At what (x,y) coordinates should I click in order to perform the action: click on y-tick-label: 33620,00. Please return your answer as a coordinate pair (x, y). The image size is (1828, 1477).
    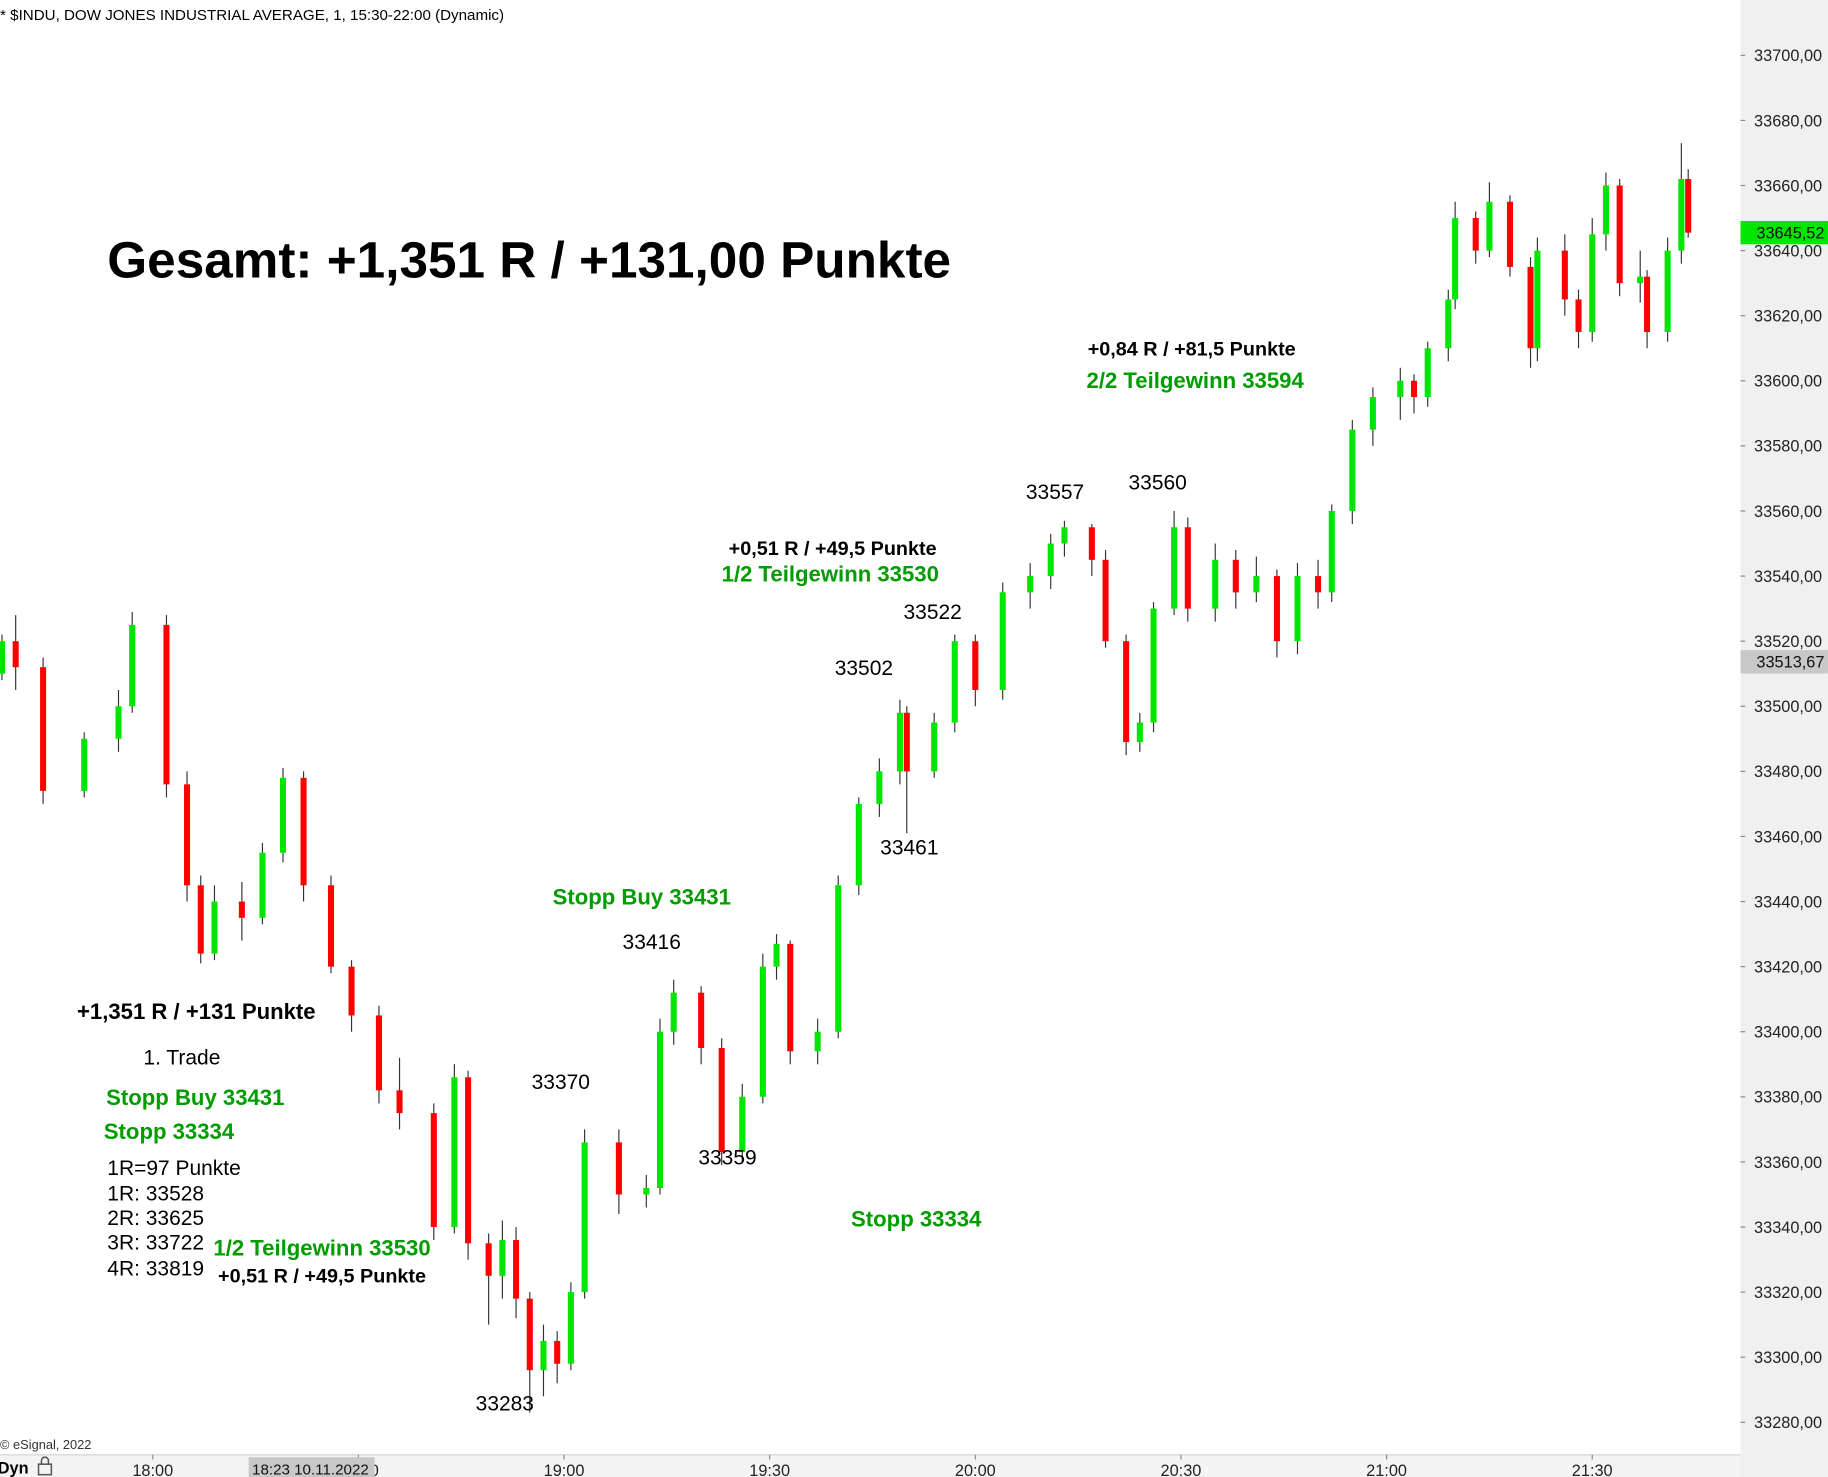
    Looking at the image, I should click on (1788, 317).